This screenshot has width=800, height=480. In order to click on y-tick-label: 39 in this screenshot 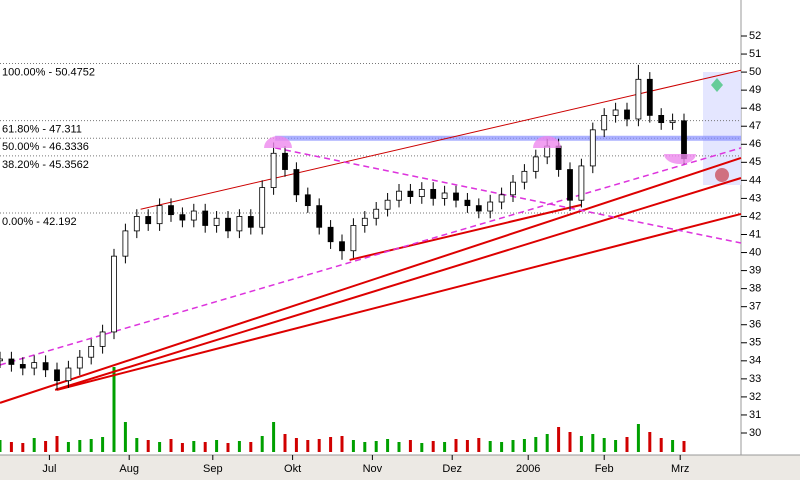, I will do `click(755, 270)`.